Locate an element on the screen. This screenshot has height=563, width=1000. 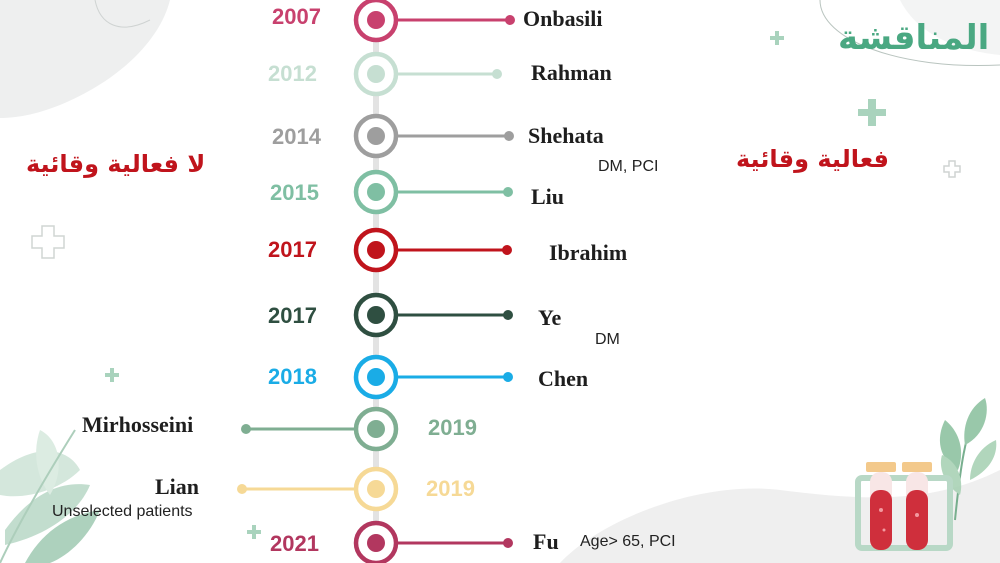
author-label: Rahman is located at coordinates (571, 72).